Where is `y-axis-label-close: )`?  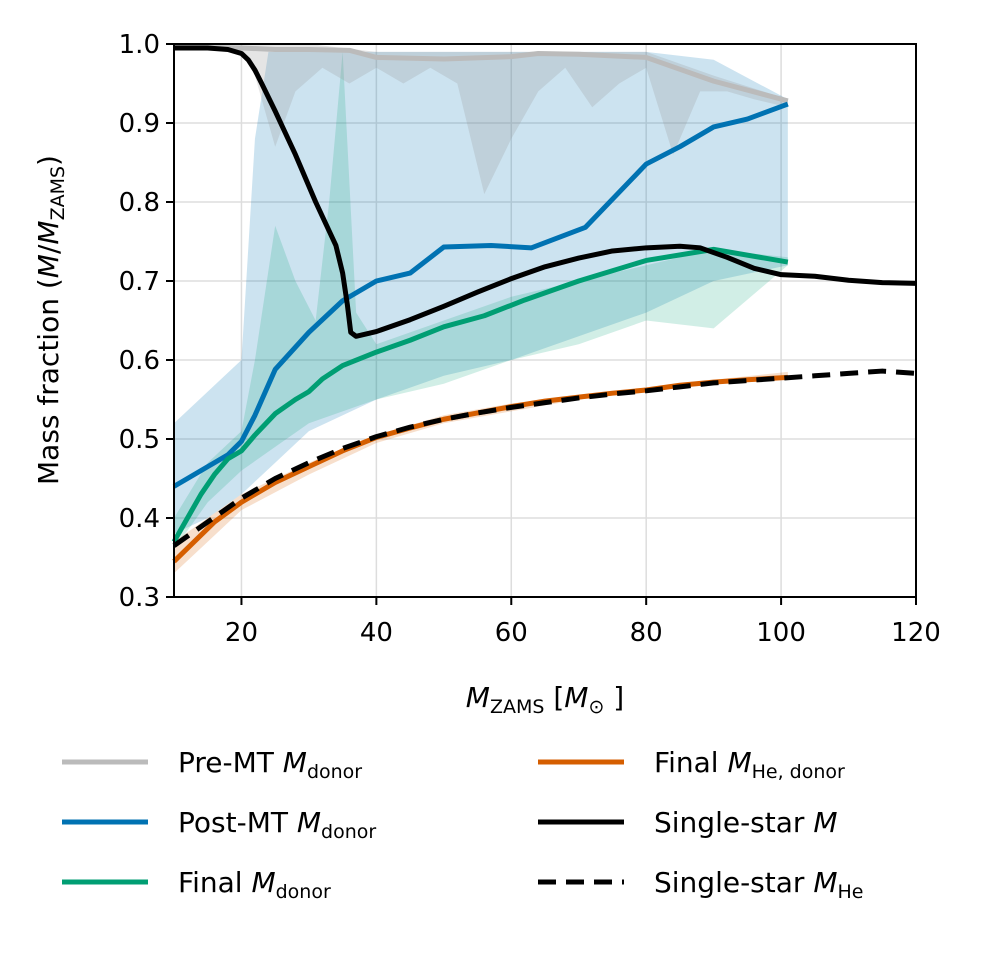 y-axis-label-close: ) is located at coordinates (48, 160).